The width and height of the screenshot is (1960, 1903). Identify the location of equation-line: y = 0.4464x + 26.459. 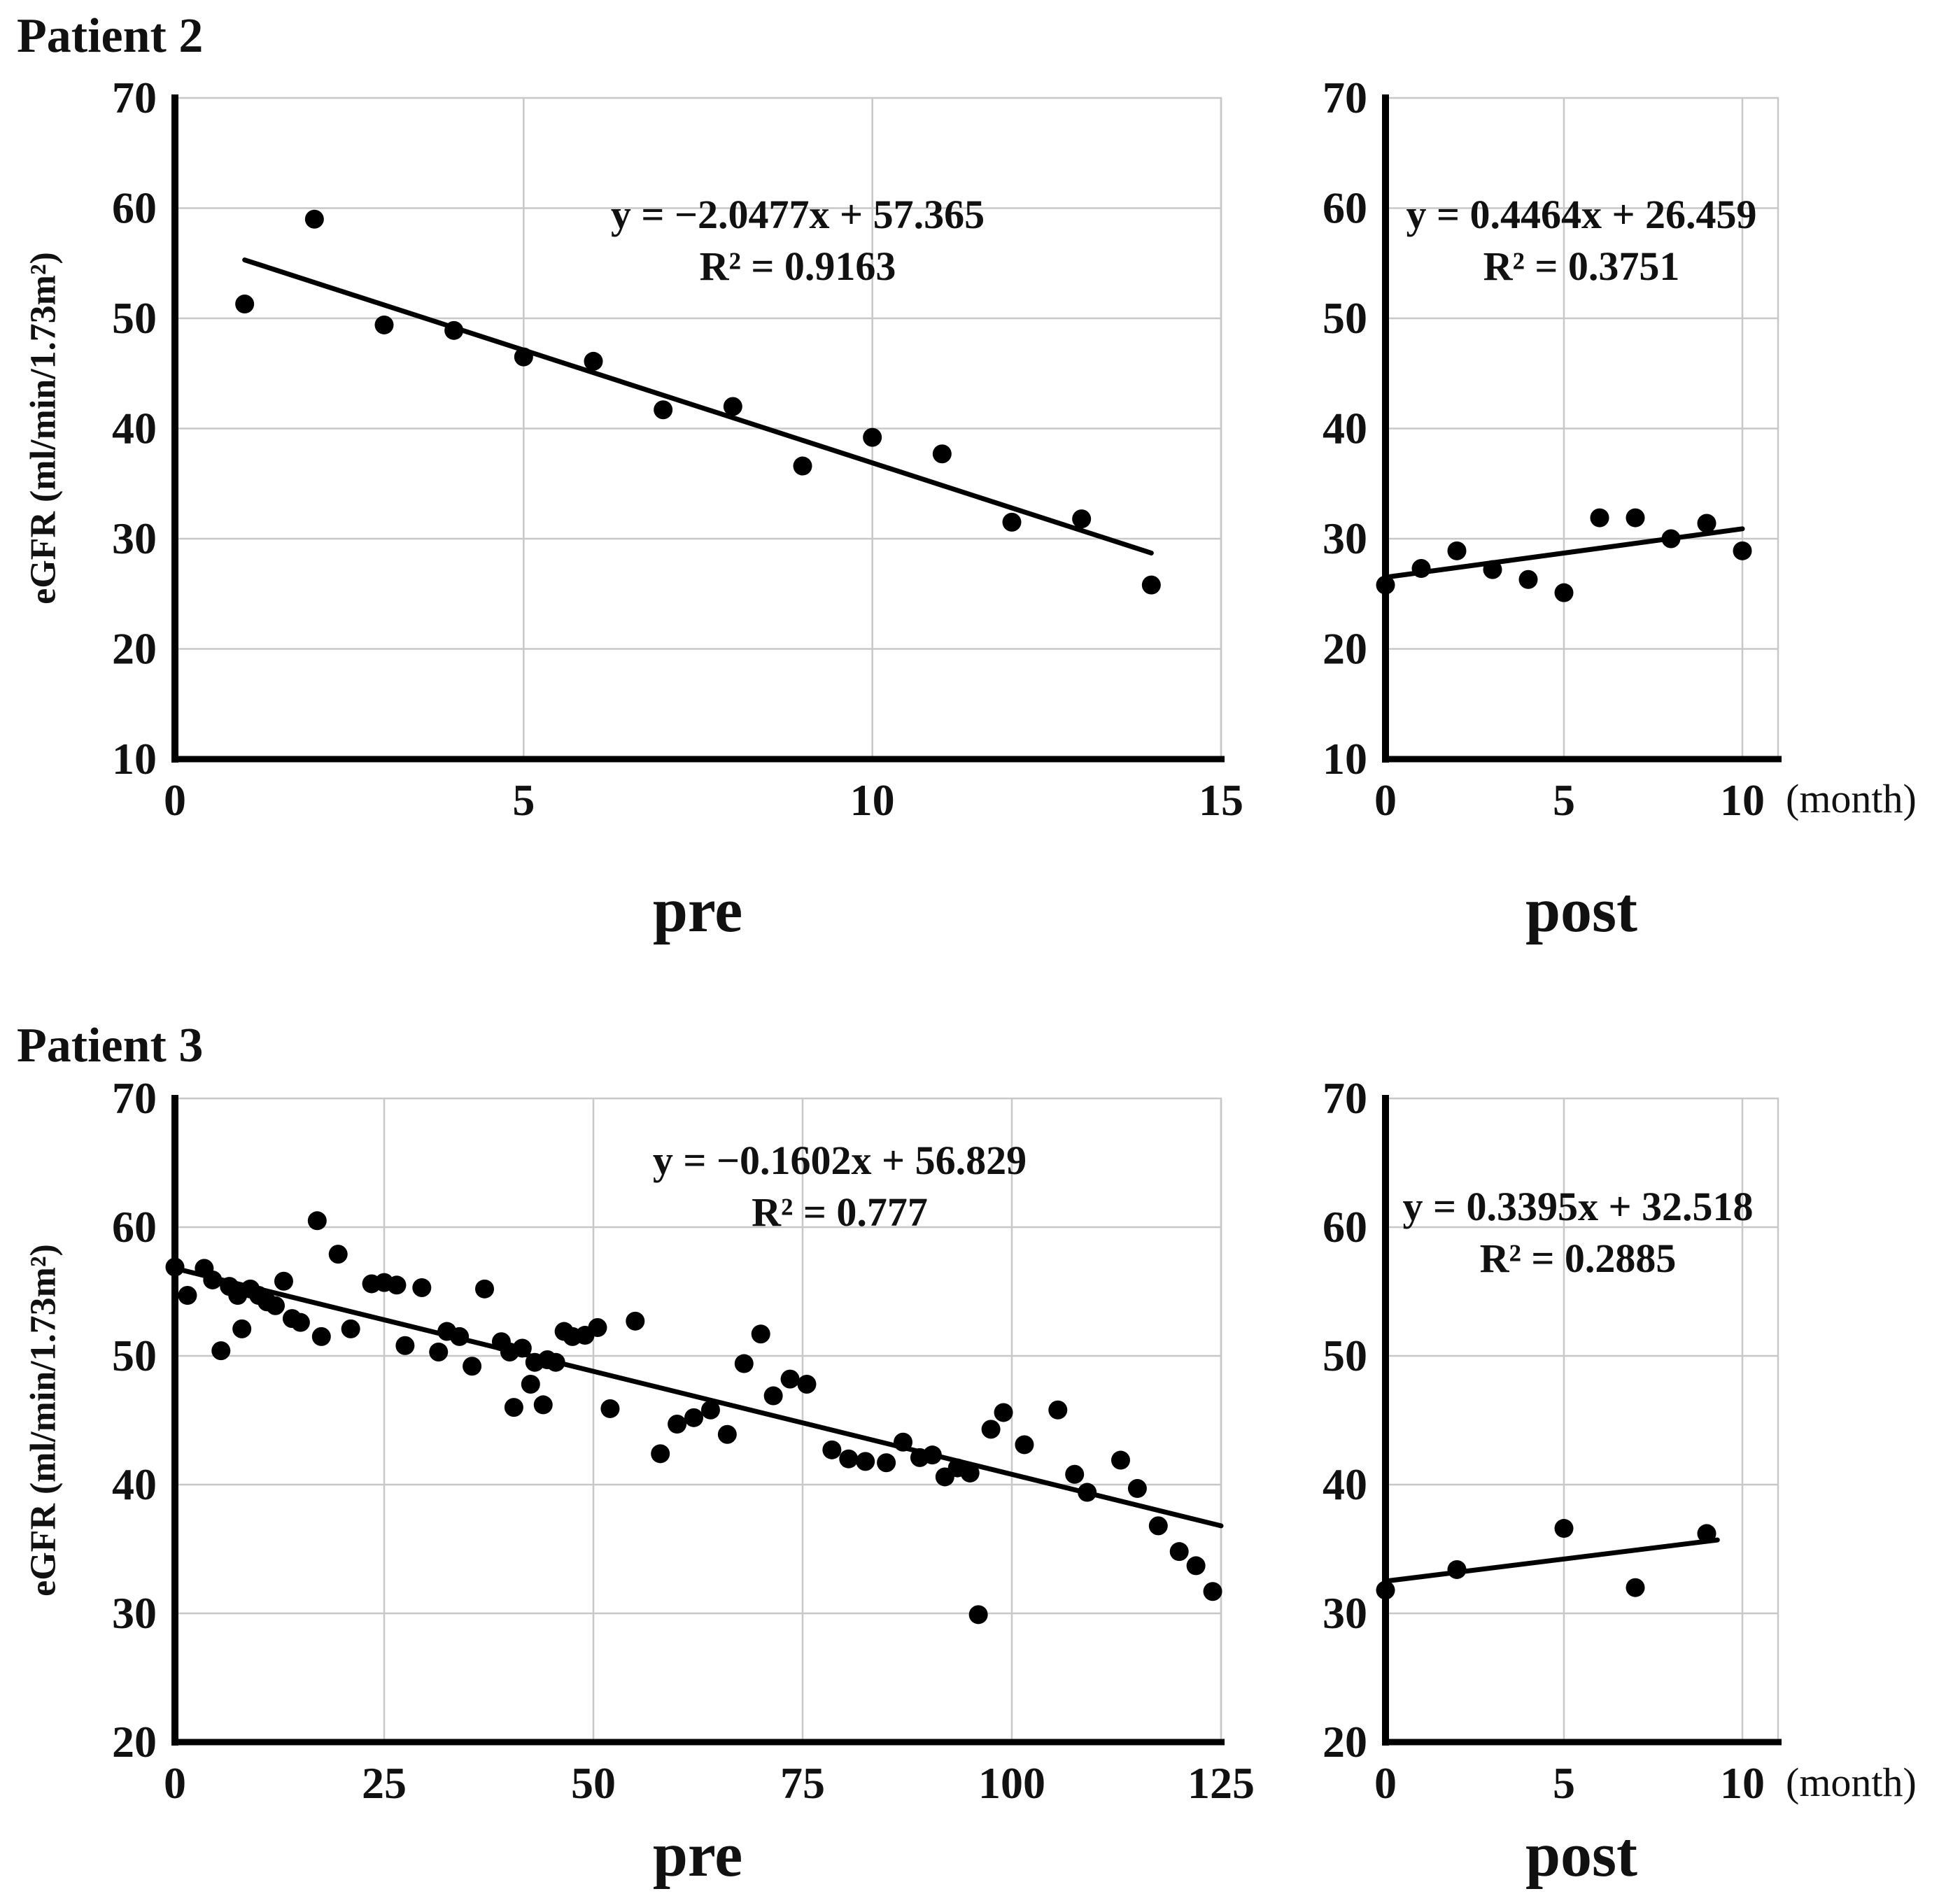
(1582, 214).